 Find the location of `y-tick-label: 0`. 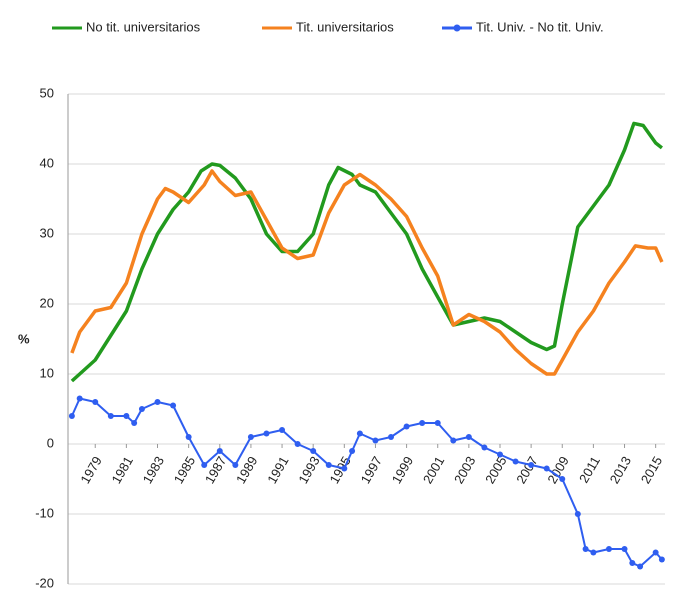

y-tick-label: 0 is located at coordinates (50, 442).